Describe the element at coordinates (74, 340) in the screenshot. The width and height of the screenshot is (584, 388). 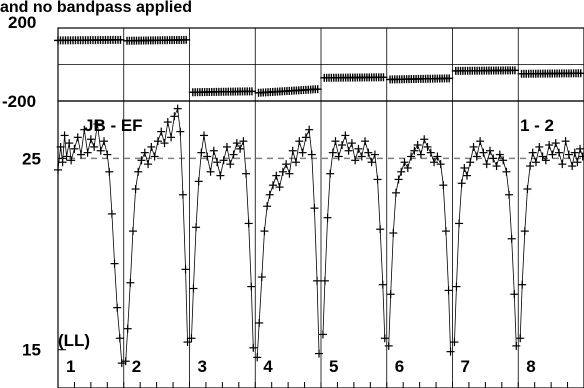
I see `polarization-annotation: (LL)` at that location.